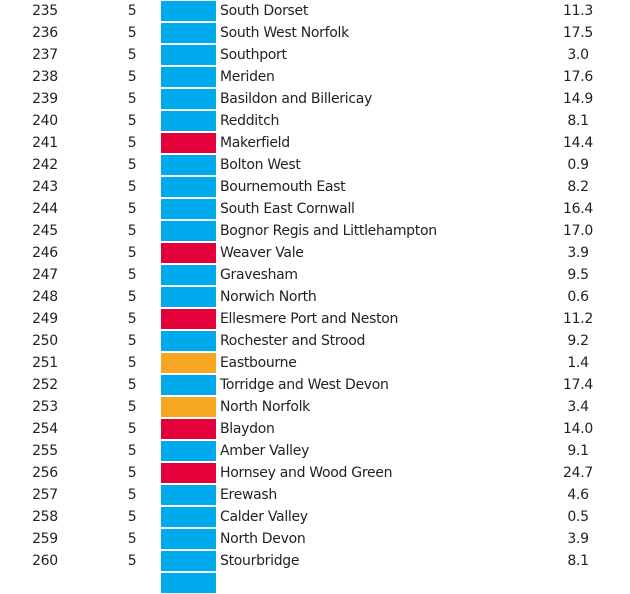 This screenshot has height=594, width=630. What do you see at coordinates (255, 143) in the screenshot?
I see `constituency-name-cell: Makerfield` at bounding box center [255, 143].